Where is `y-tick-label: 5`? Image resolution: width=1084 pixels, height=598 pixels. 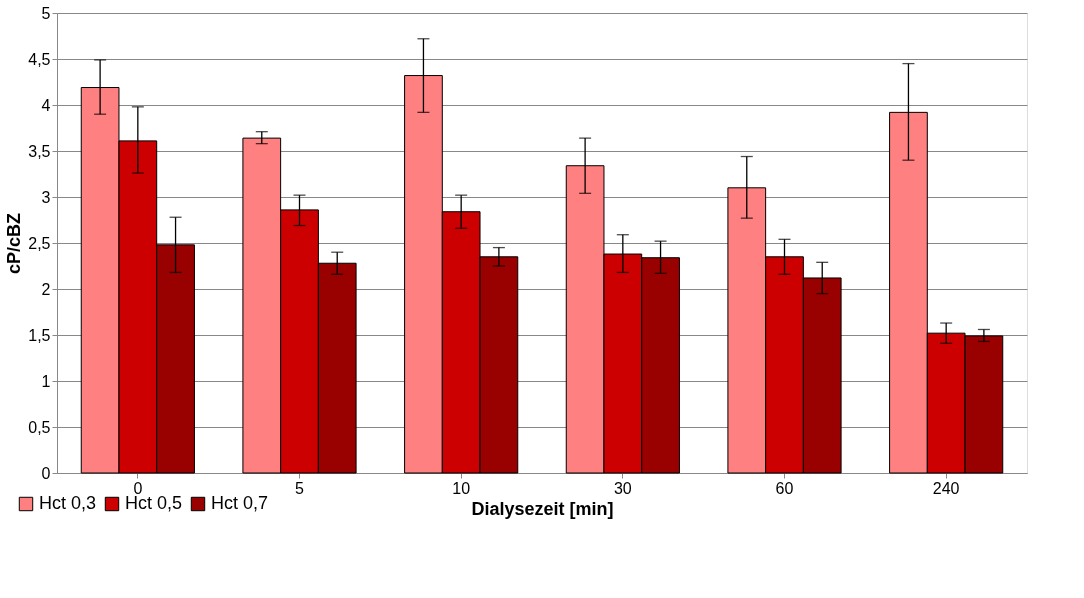 y-tick-label: 5 is located at coordinates (46, 13).